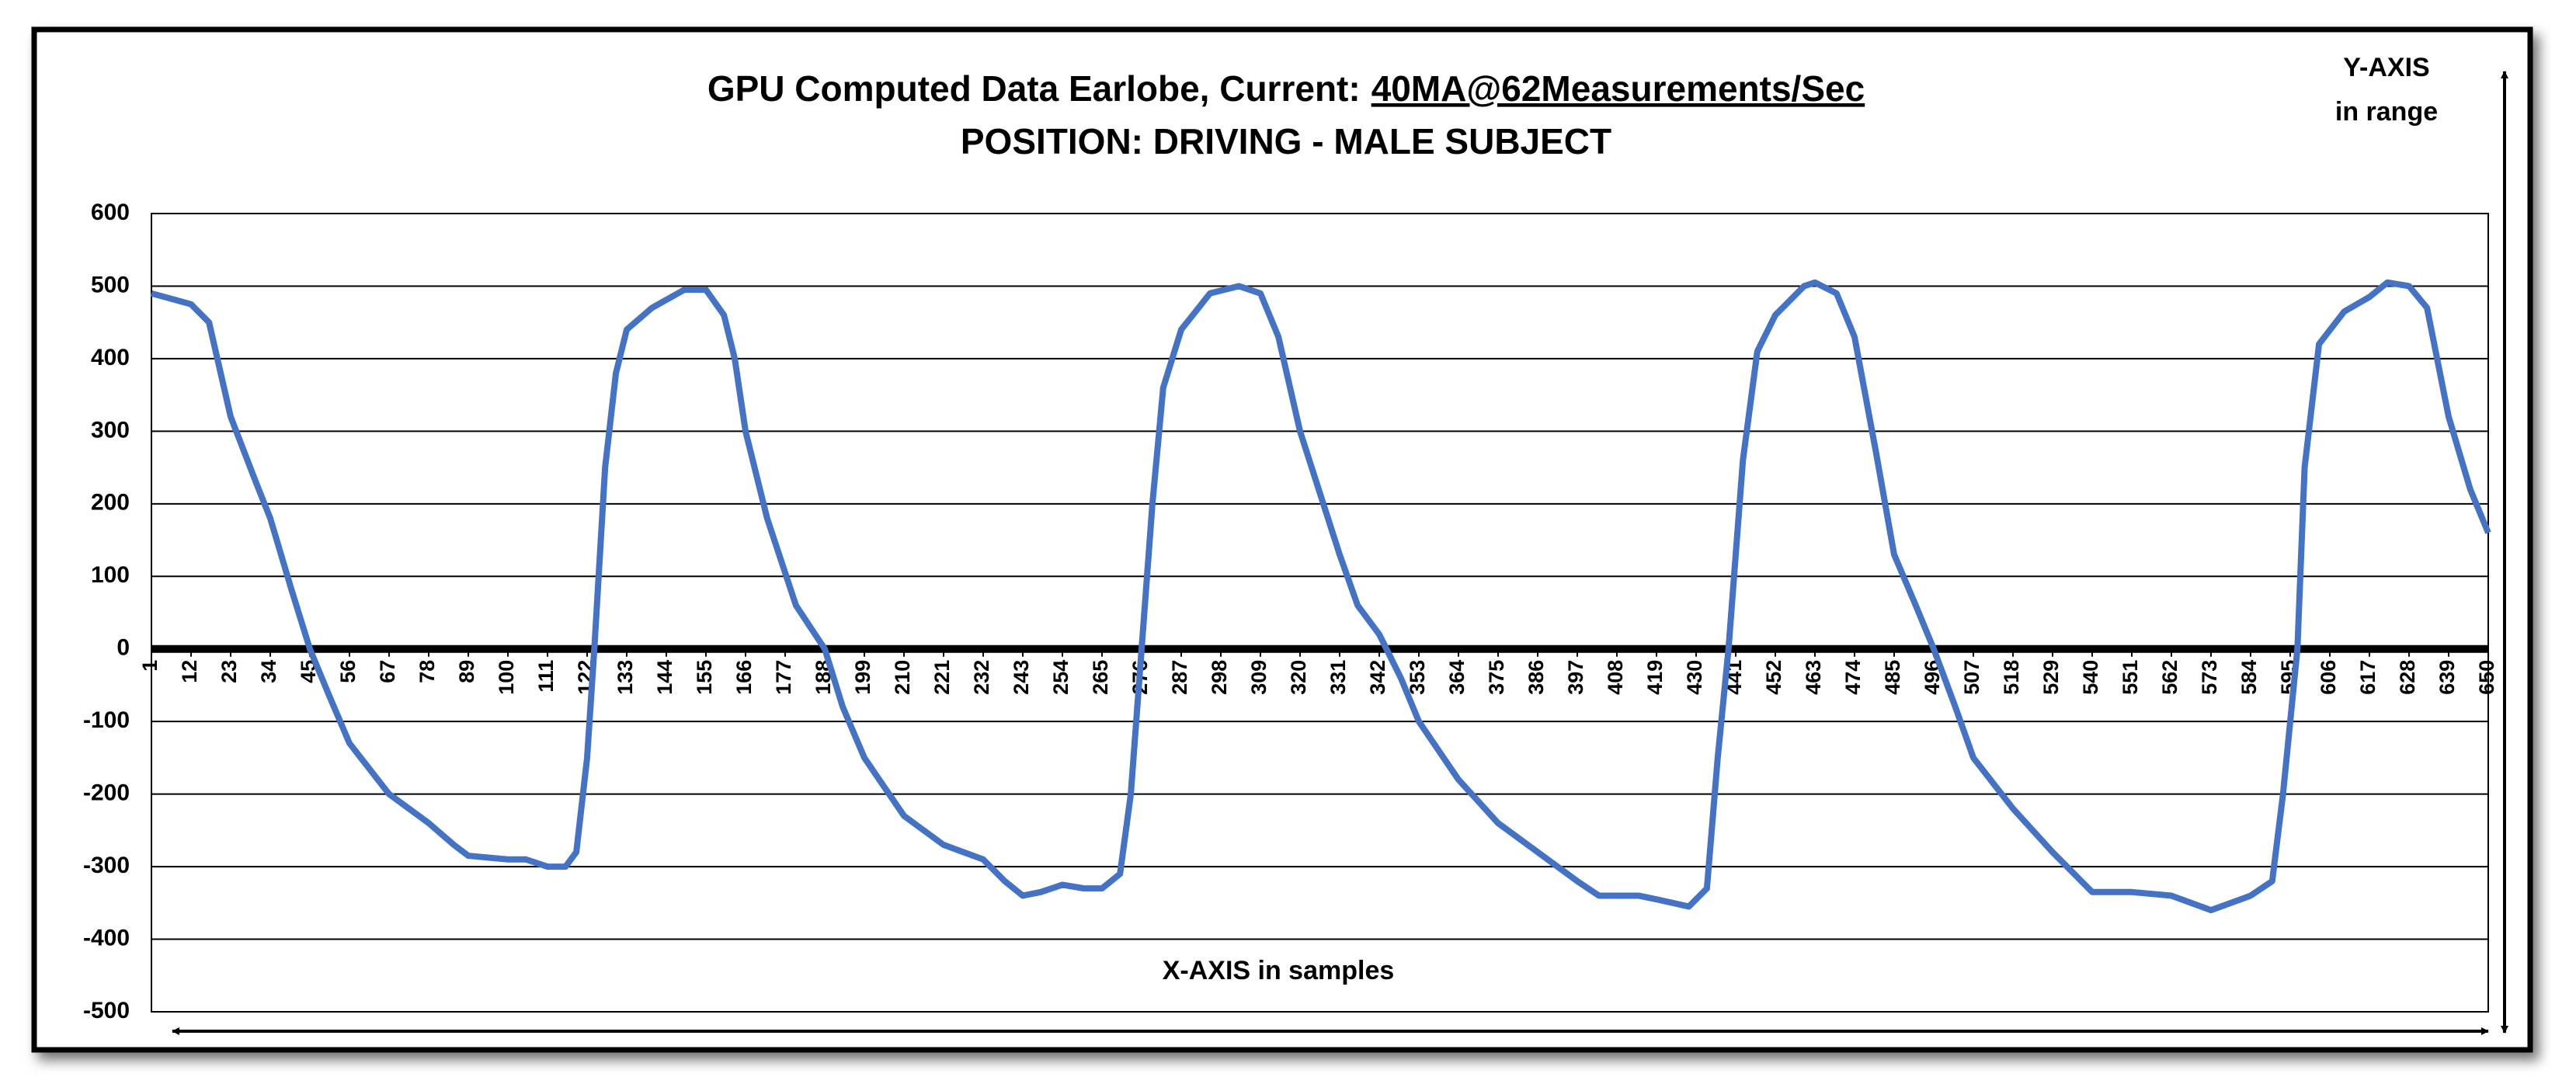 The height and width of the screenshot is (1084, 2576). Describe the element at coordinates (506, 678) in the screenshot. I see `x-tick-label: 100` at that location.